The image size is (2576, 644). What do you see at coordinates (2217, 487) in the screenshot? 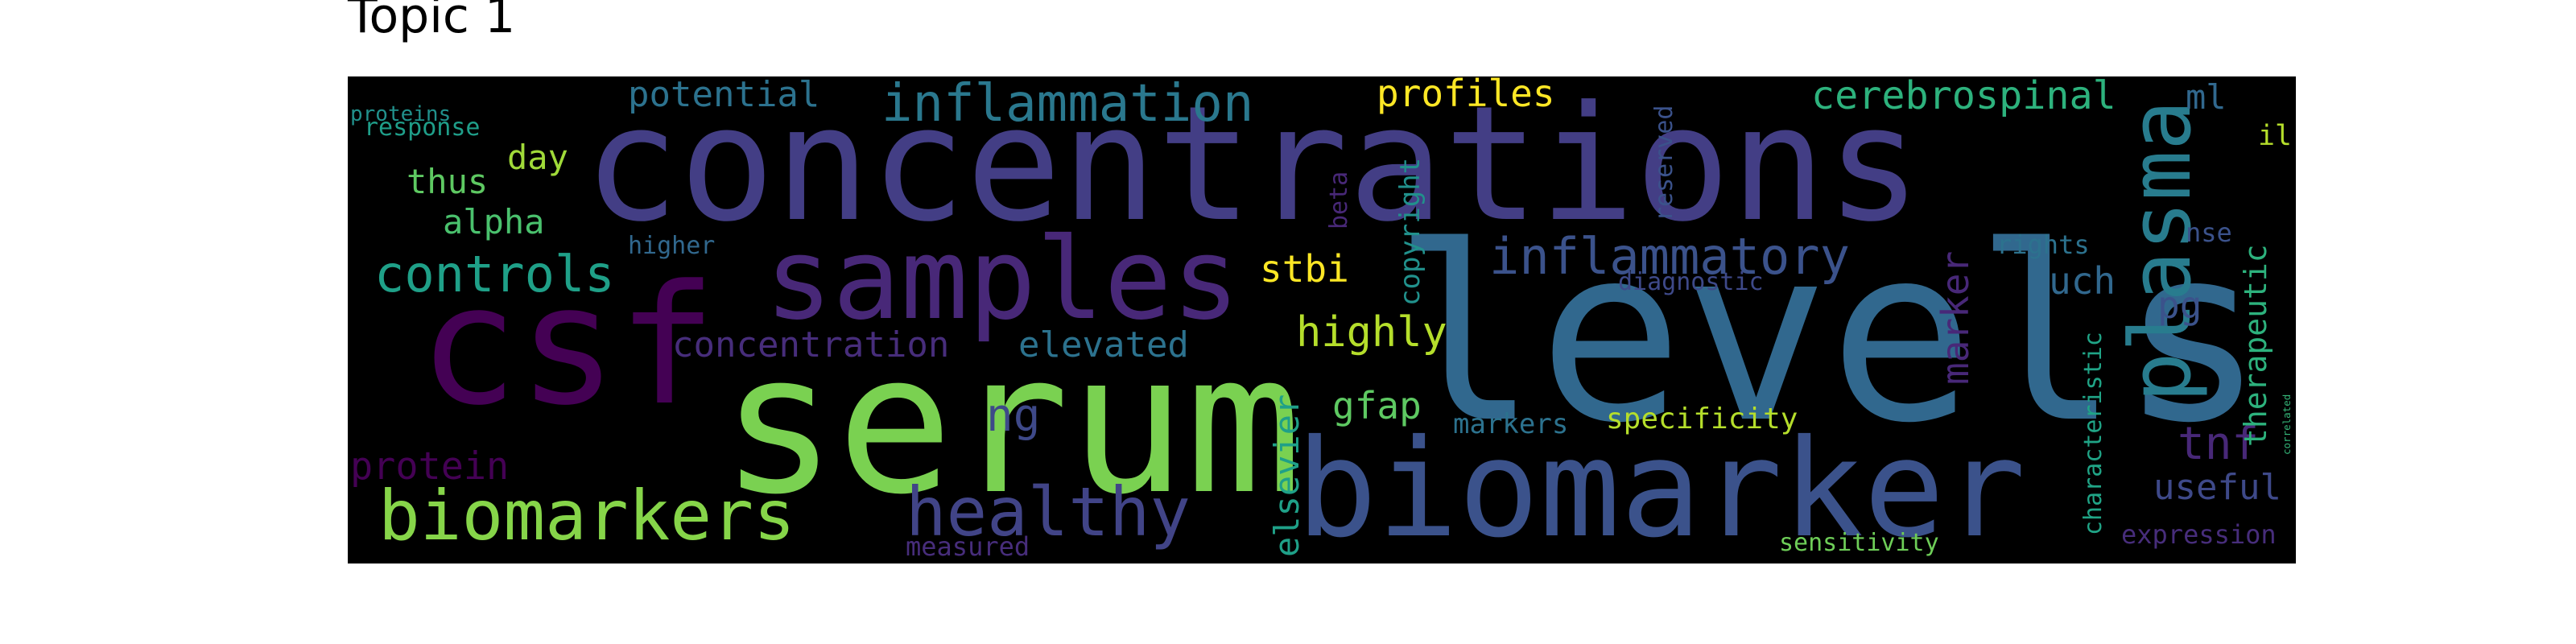
I see `word-useful: useful` at bounding box center [2217, 487].